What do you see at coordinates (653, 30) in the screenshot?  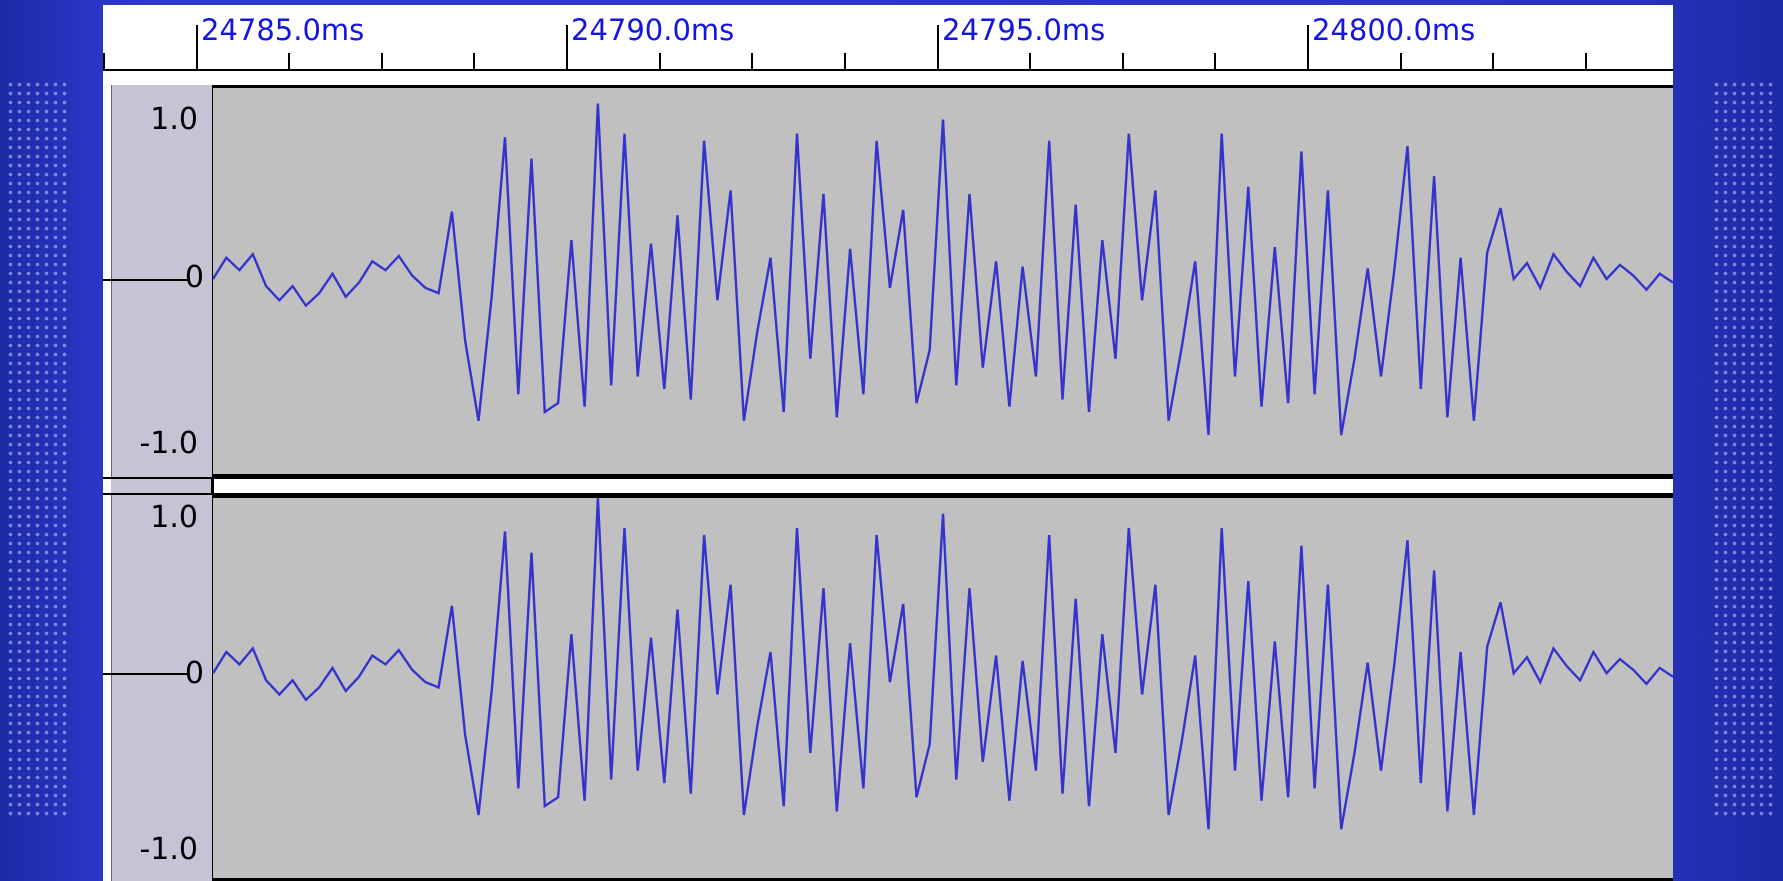 I see `timeline-label: 24790.0ms` at bounding box center [653, 30].